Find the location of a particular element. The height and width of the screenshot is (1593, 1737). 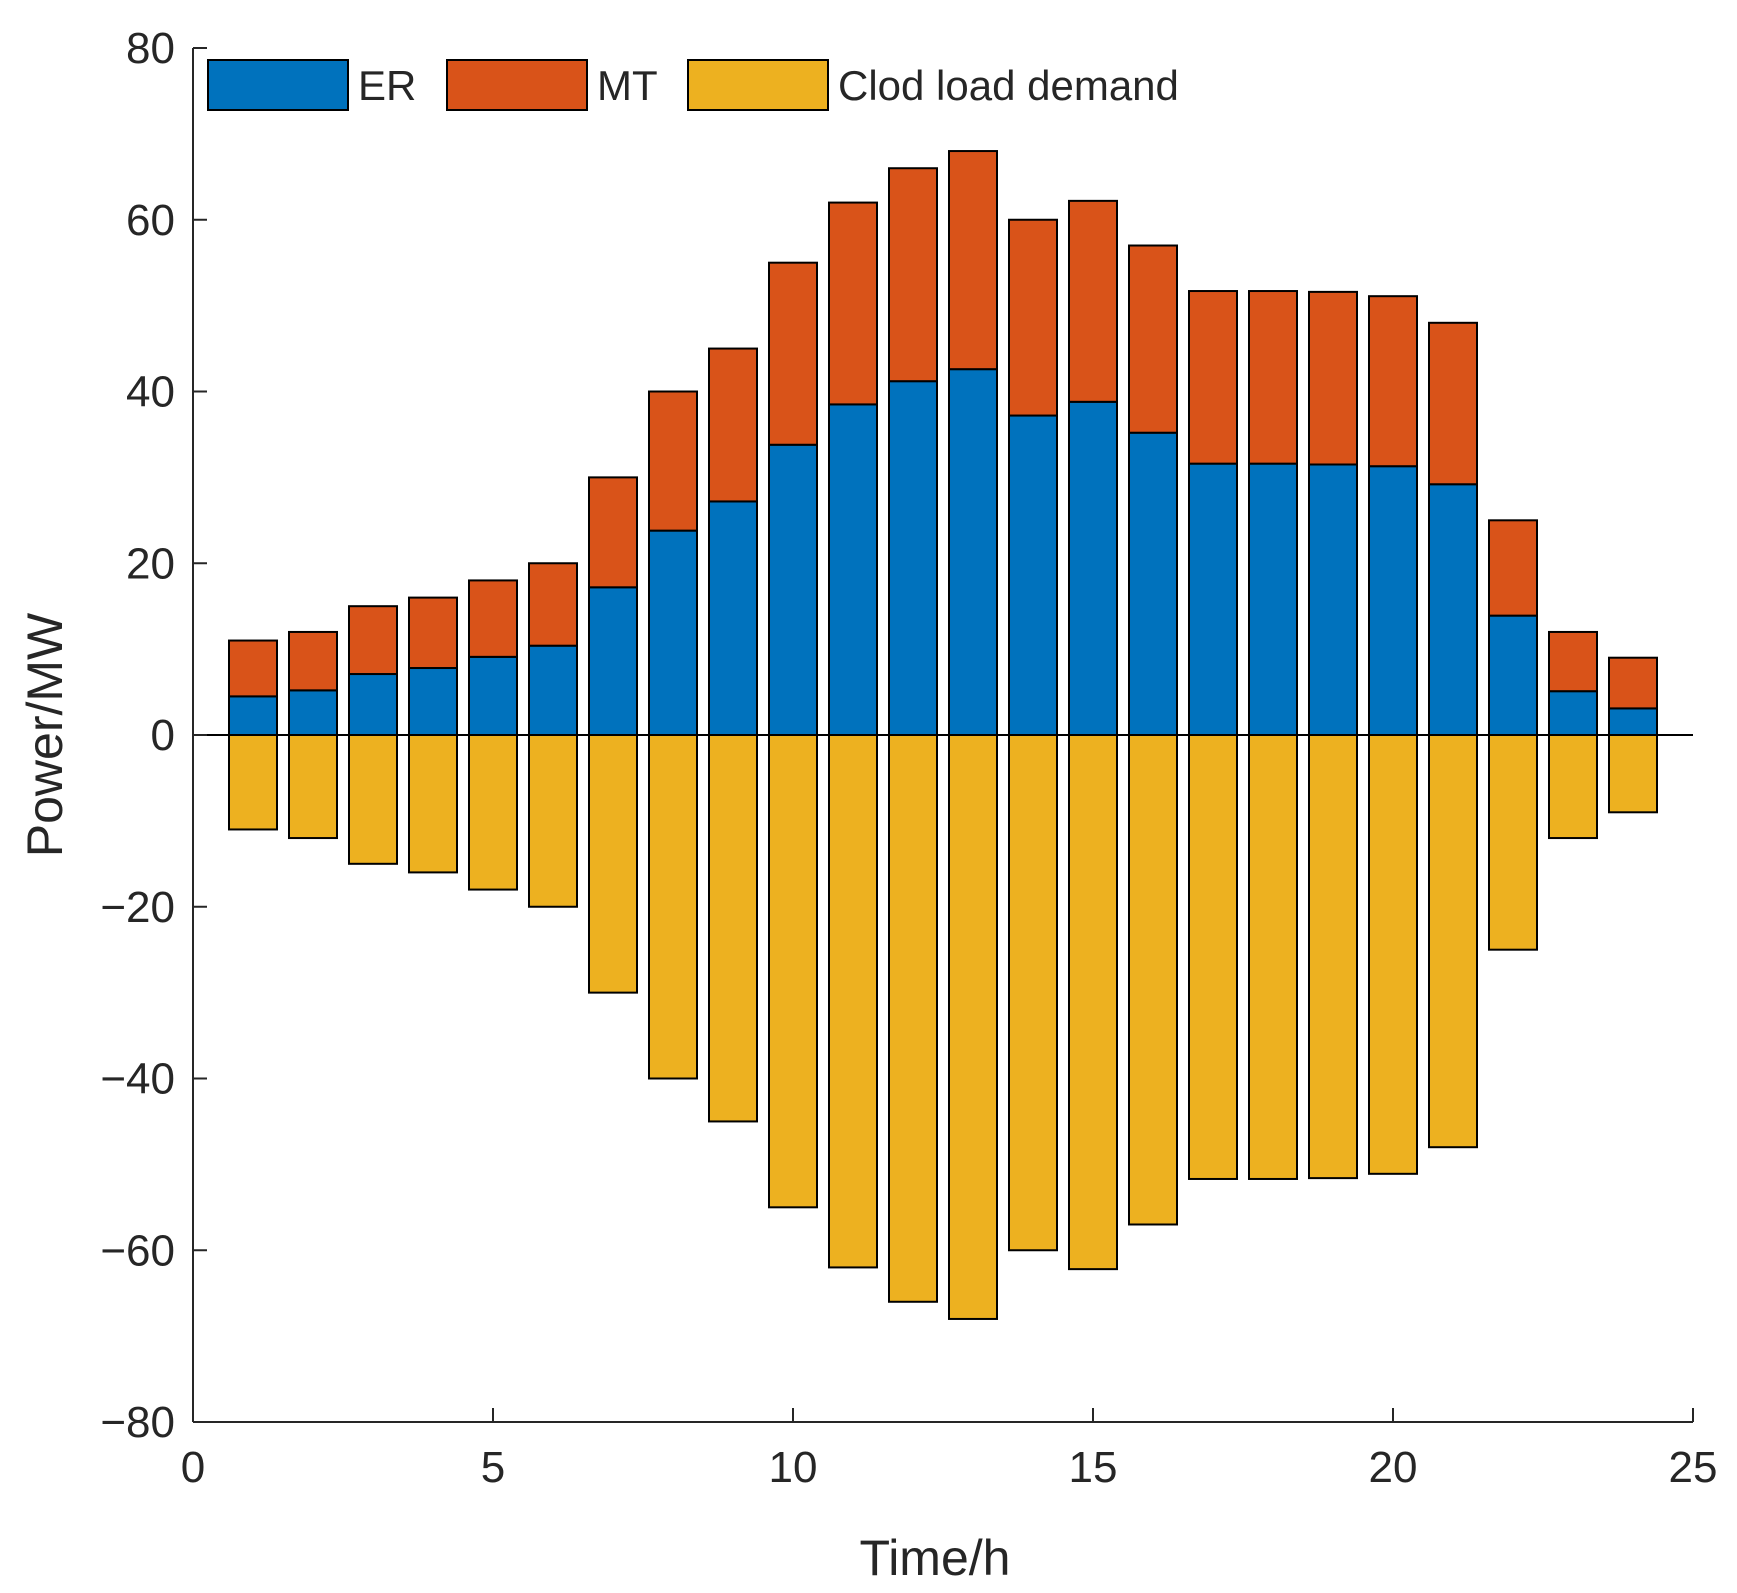

legend-item-er: ER is located at coordinates (311, 85).